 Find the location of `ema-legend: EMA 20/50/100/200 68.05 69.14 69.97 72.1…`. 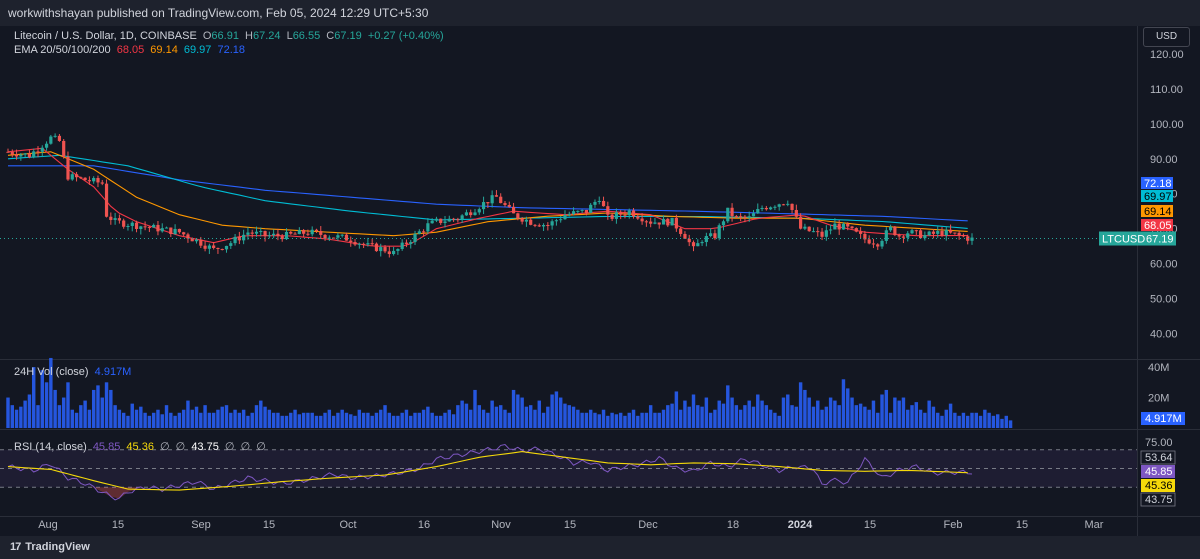

ema-legend: EMA 20/50/100/200 68.05 69.14 69.97 72.1… is located at coordinates (131, 50).